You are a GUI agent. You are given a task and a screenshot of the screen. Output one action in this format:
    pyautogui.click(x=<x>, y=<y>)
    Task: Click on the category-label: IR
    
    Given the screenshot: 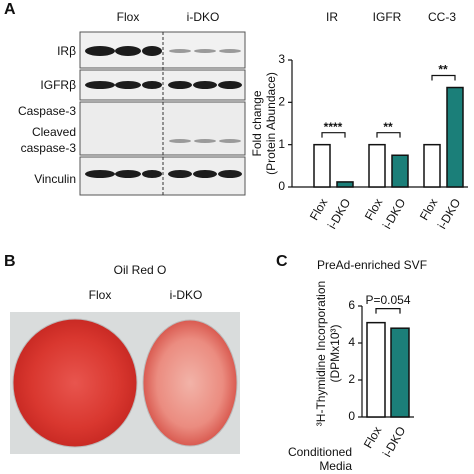 What is the action you would take?
    pyautogui.click(x=332, y=17)
    